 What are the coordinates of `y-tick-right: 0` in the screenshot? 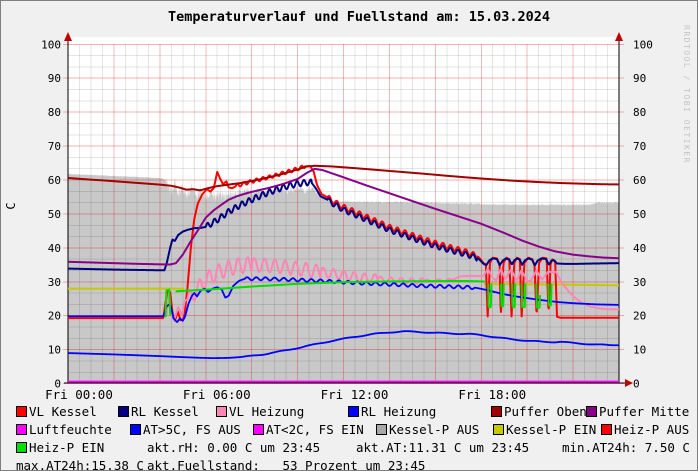 It's located at (636, 384).